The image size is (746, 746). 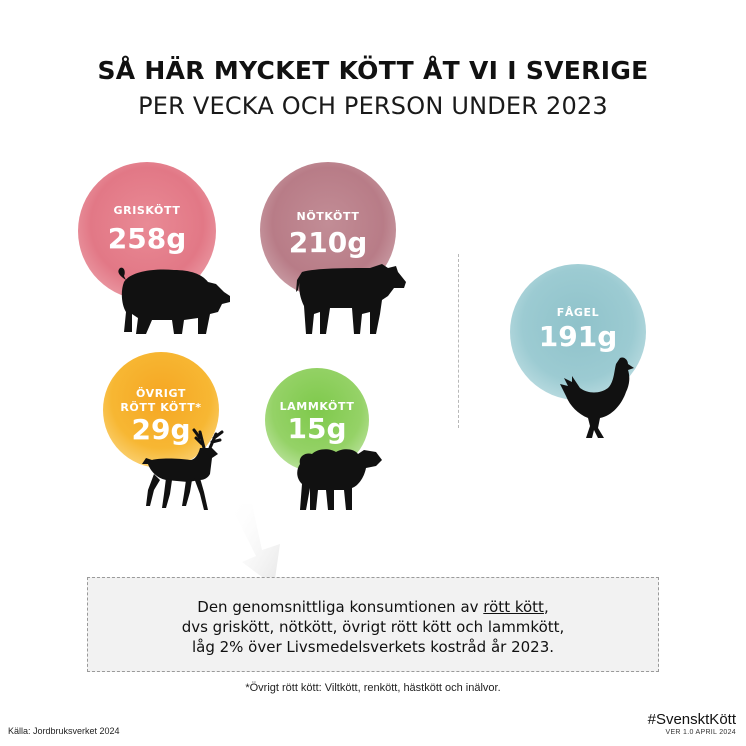 I want to click on info-line-1-suffix: ,, so click(x=546, y=607).